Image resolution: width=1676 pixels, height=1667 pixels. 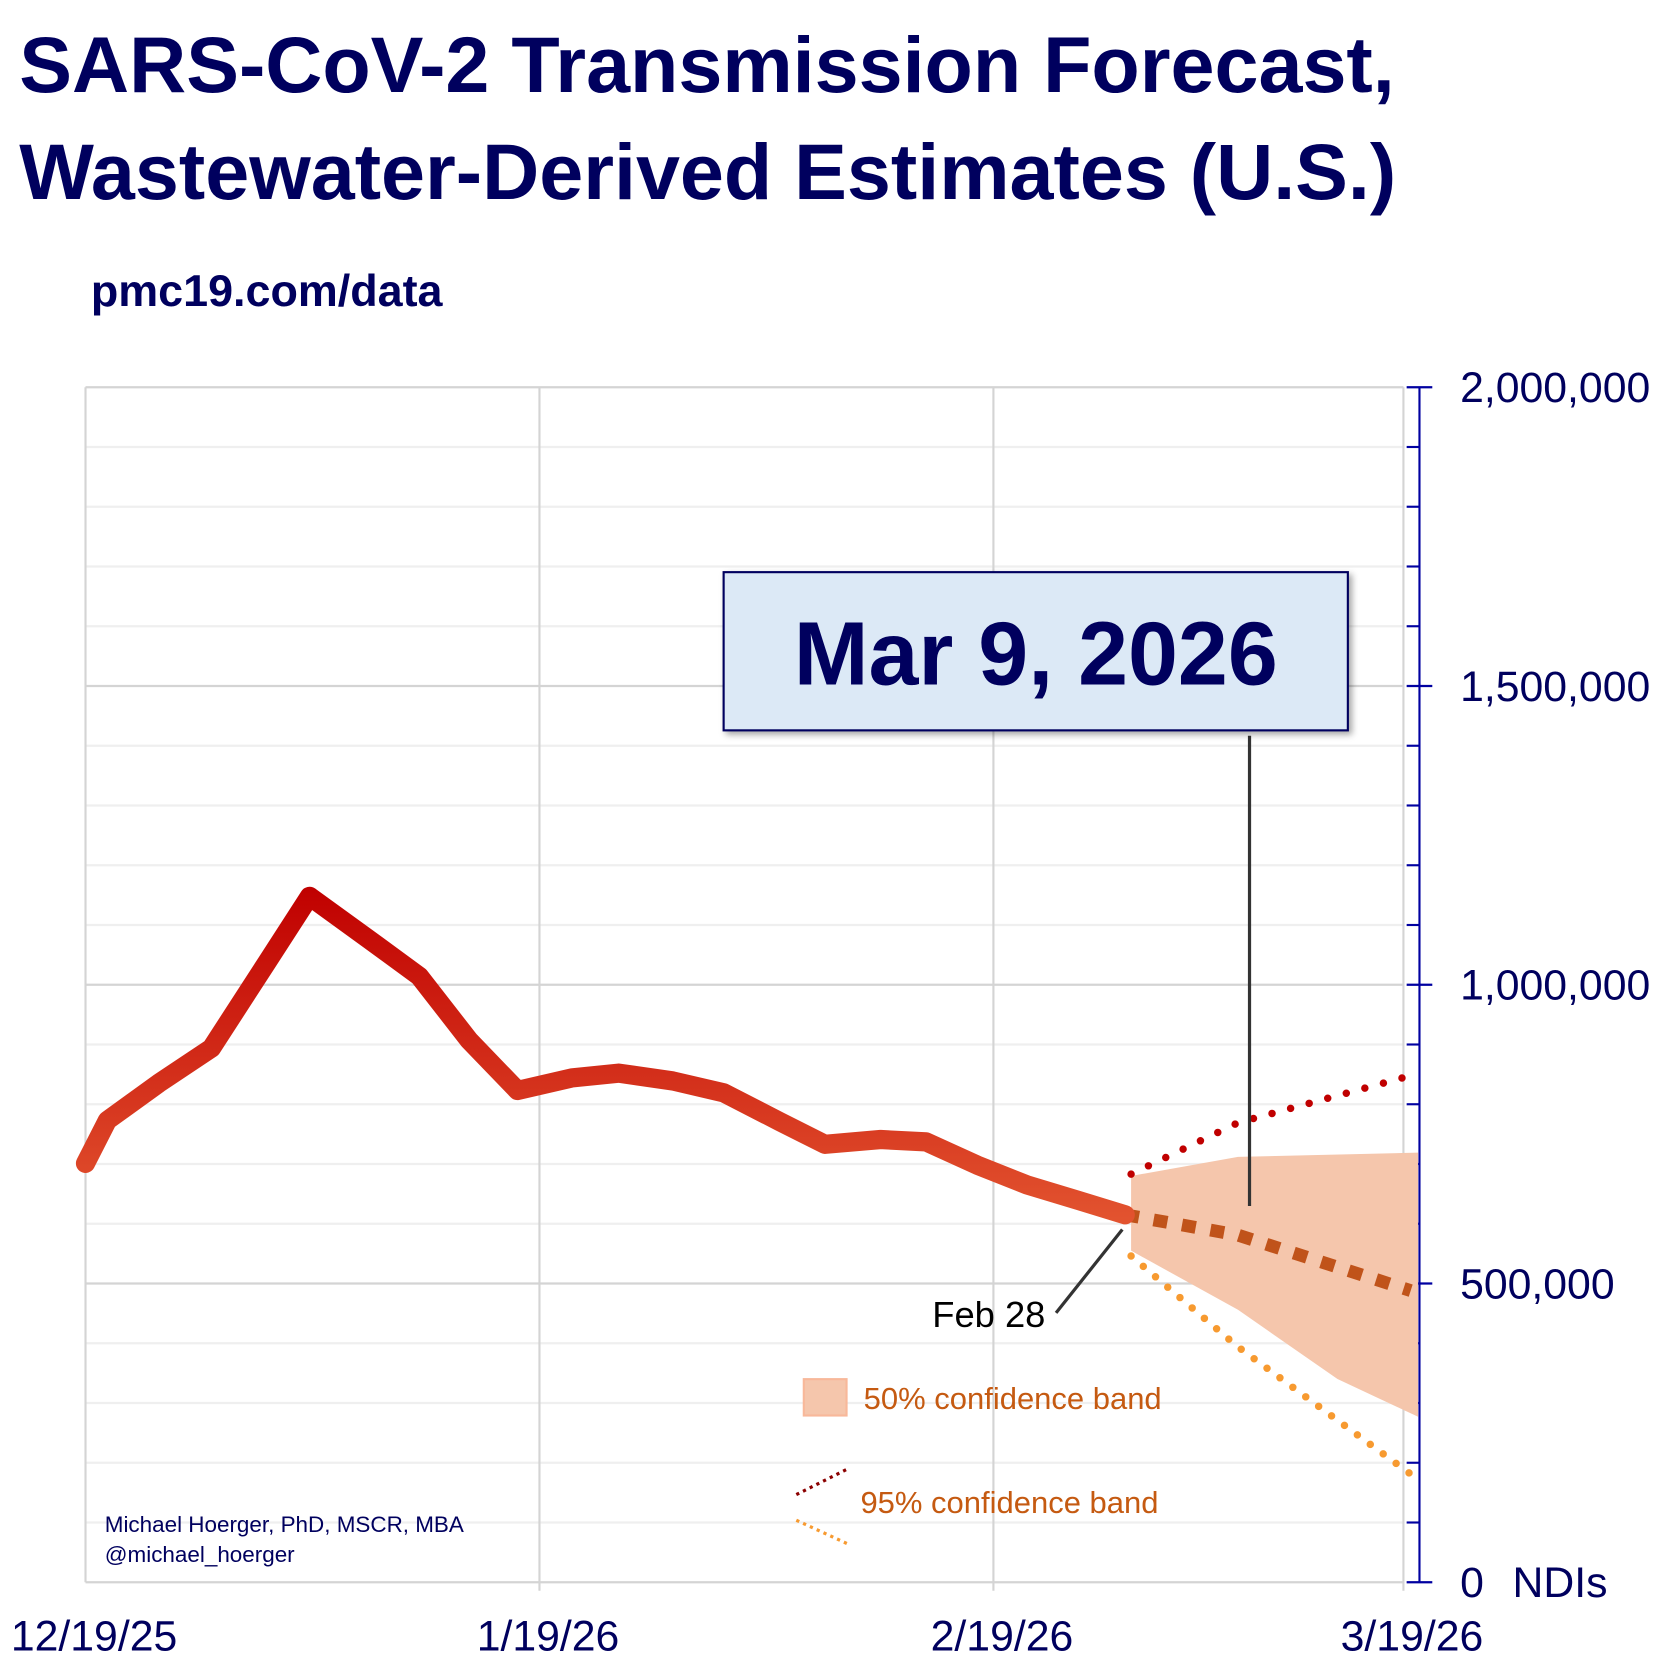 I want to click on y-tick-label: 2,000,000, so click(x=1555, y=388).